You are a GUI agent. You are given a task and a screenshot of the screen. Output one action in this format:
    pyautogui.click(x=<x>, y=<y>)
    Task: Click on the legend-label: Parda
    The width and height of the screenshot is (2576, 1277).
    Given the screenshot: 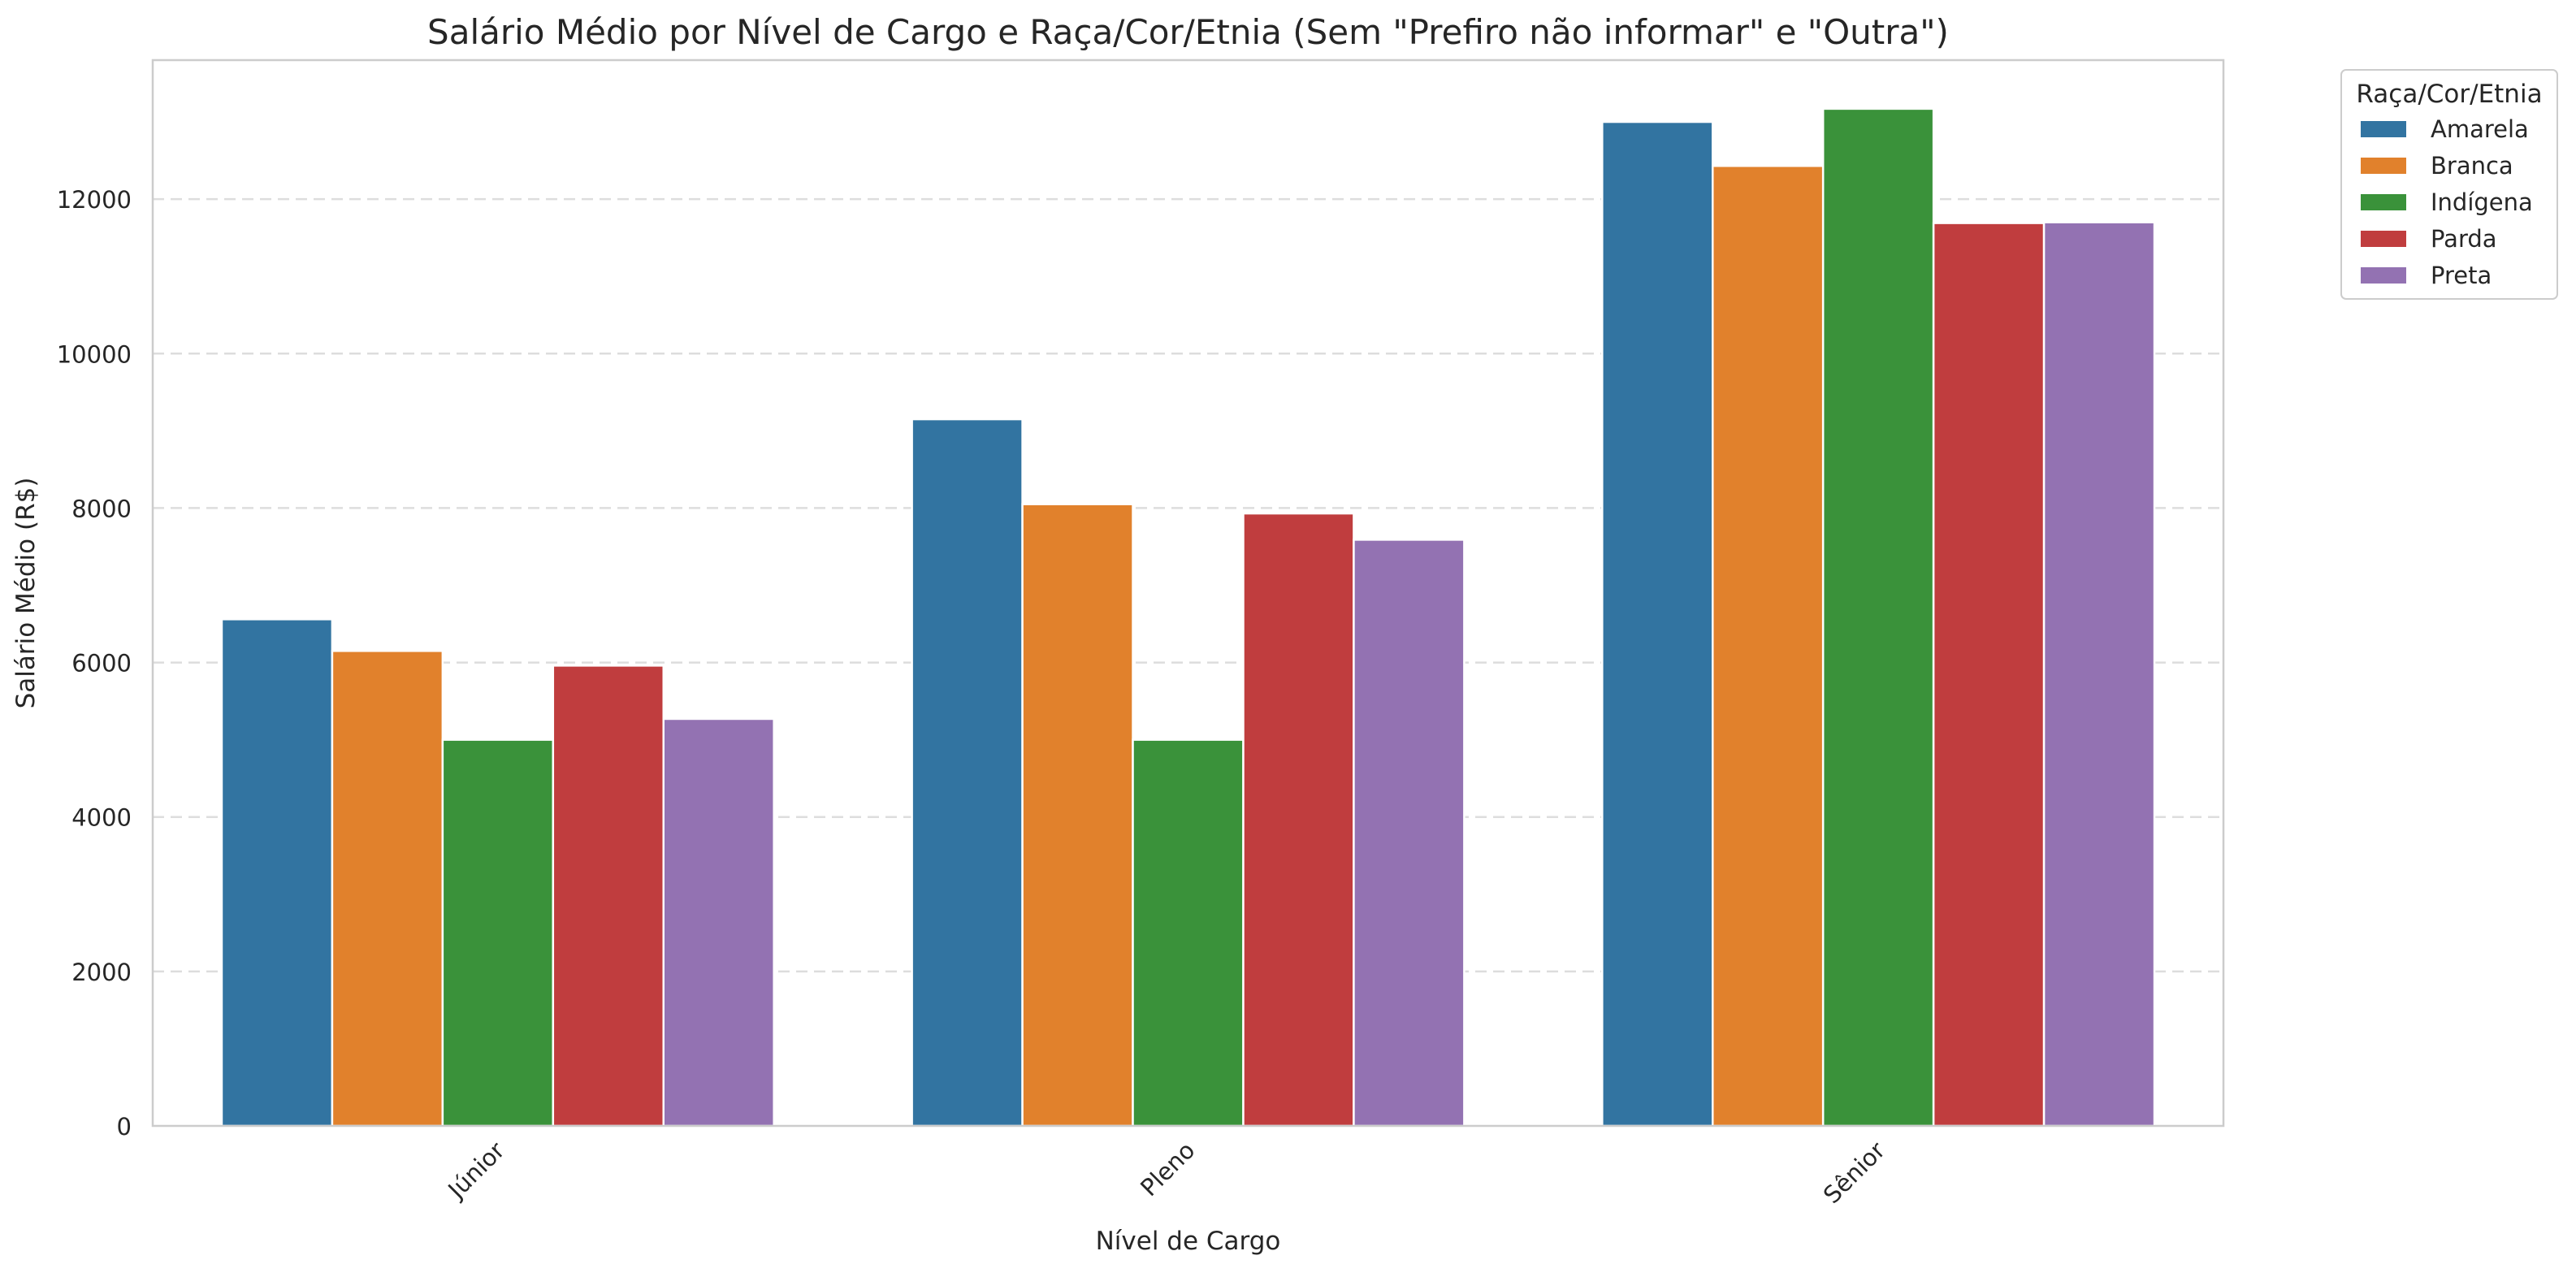 What is the action you would take?
    pyautogui.click(x=2464, y=239)
    